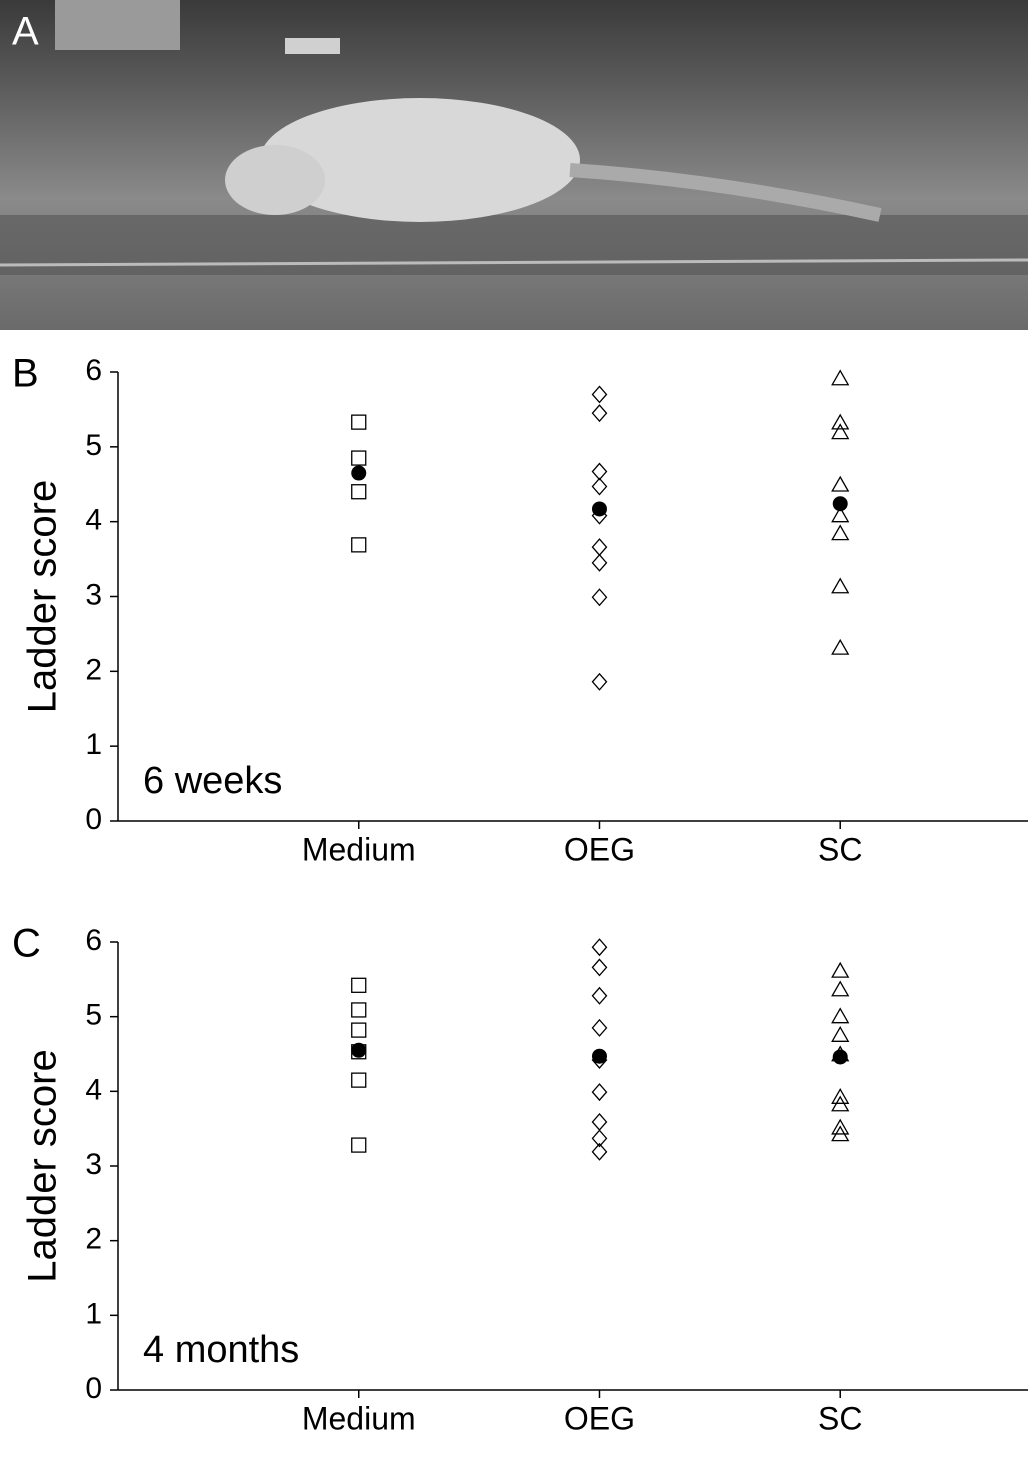 This screenshot has height=1476, width=1028. I want to click on panel-label: C, so click(26, 944).